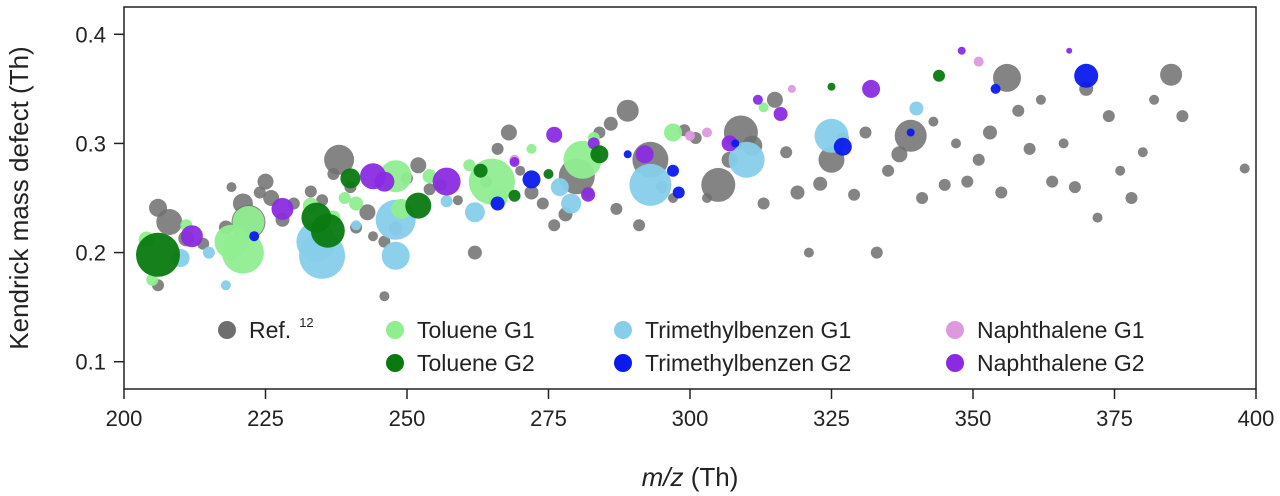 This screenshot has height=496, width=1280. I want to click on legend-swatch-toluene-g2, so click(395, 363).